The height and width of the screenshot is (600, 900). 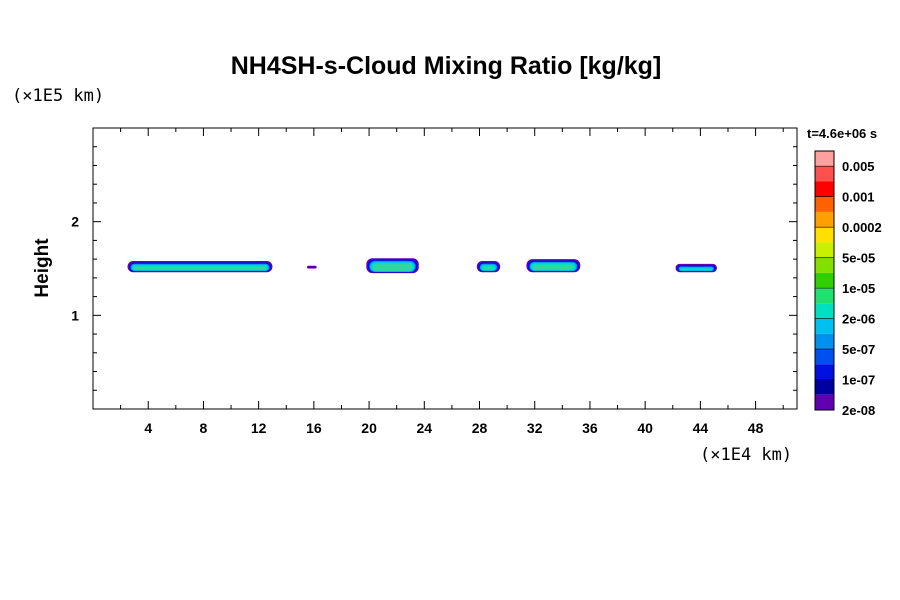 What do you see at coordinates (862, 227) in the screenshot?
I see `colorbar-level-label: 0.0002` at bounding box center [862, 227].